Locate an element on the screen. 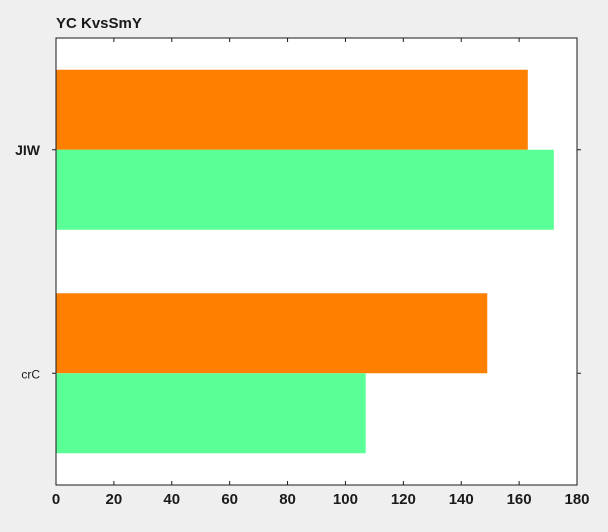 This screenshot has width=608, height=532. chart-title: YC KvsSmY is located at coordinates (99, 23).